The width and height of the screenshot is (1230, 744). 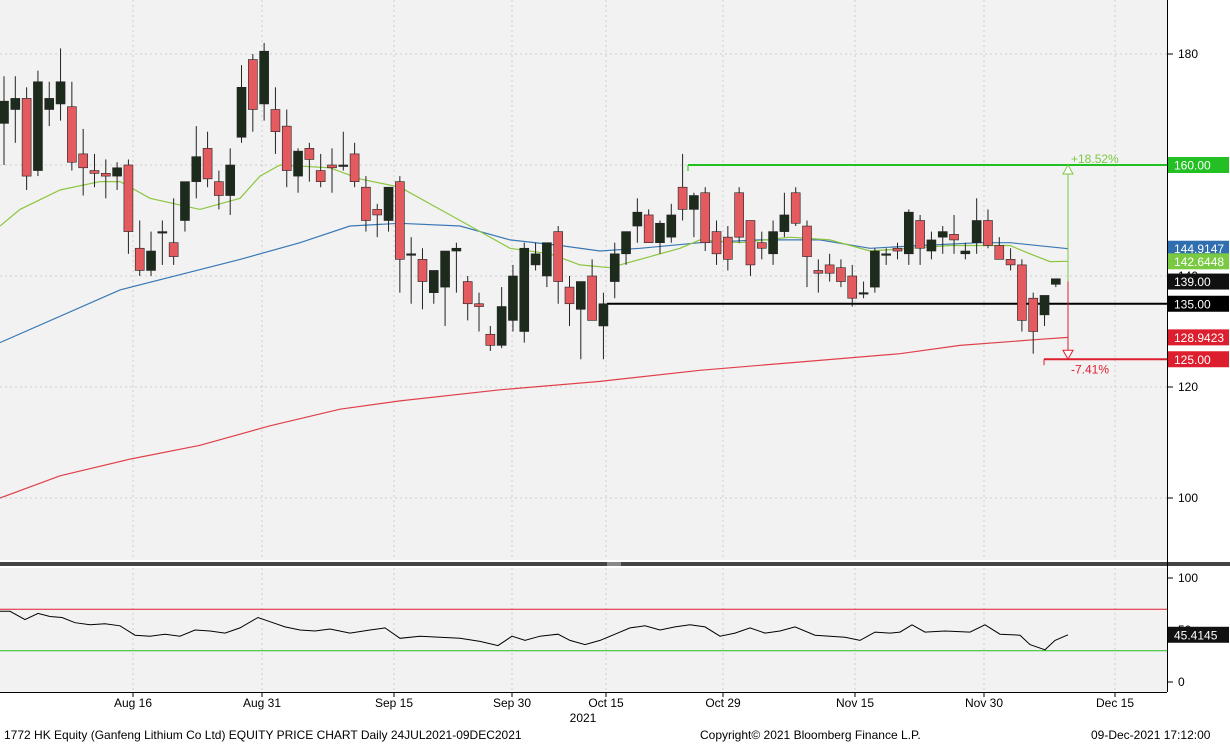 What do you see at coordinates (394, 703) in the screenshot?
I see `x-tick-label: Sep 15` at bounding box center [394, 703].